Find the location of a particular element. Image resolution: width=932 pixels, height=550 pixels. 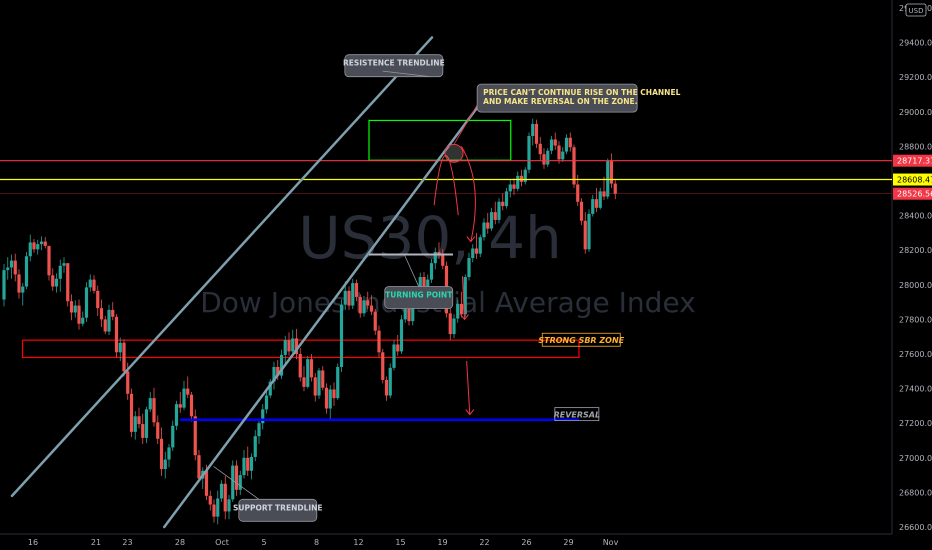

y-tick-label: 28800.00 is located at coordinates (915, 146).